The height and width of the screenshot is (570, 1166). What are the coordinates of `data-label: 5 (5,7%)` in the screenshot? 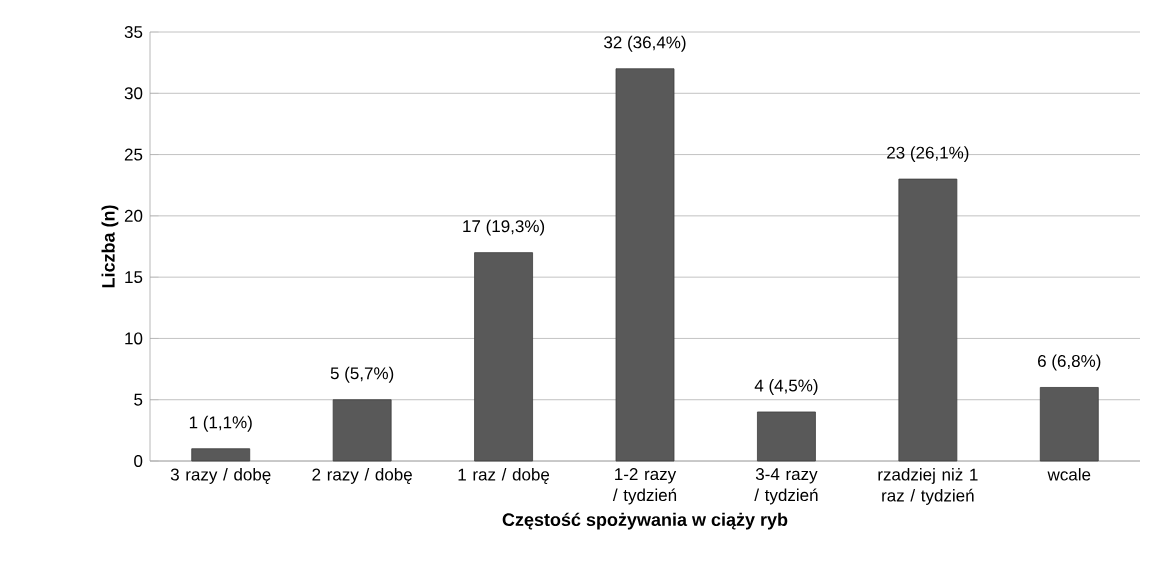 It's located at (362, 374).